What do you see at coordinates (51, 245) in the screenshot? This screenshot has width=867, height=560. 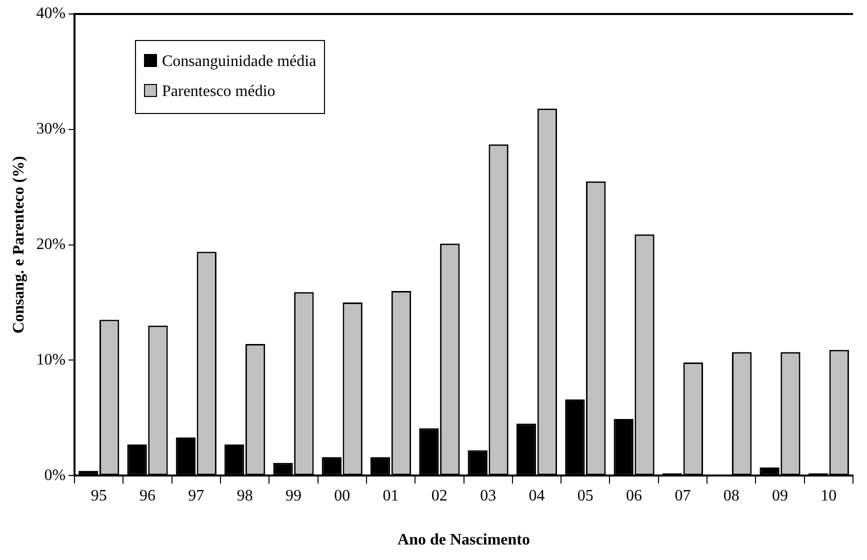 I see `y-tick-label: 20%` at bounding box center [51, 245].